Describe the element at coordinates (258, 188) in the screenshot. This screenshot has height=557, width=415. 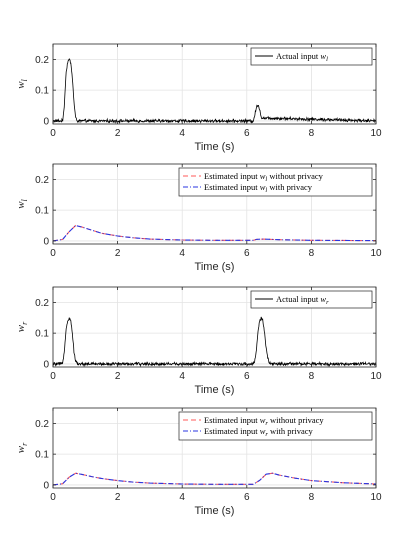
I see `legend-label: Estimated input wl with privacy` at that location.